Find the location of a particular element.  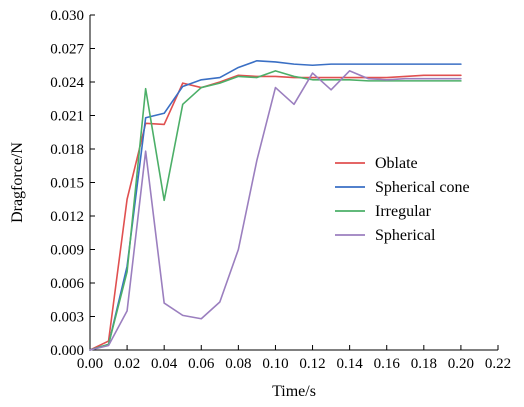

x-tick-label: 0.02 is located at coordinates (127, 364).